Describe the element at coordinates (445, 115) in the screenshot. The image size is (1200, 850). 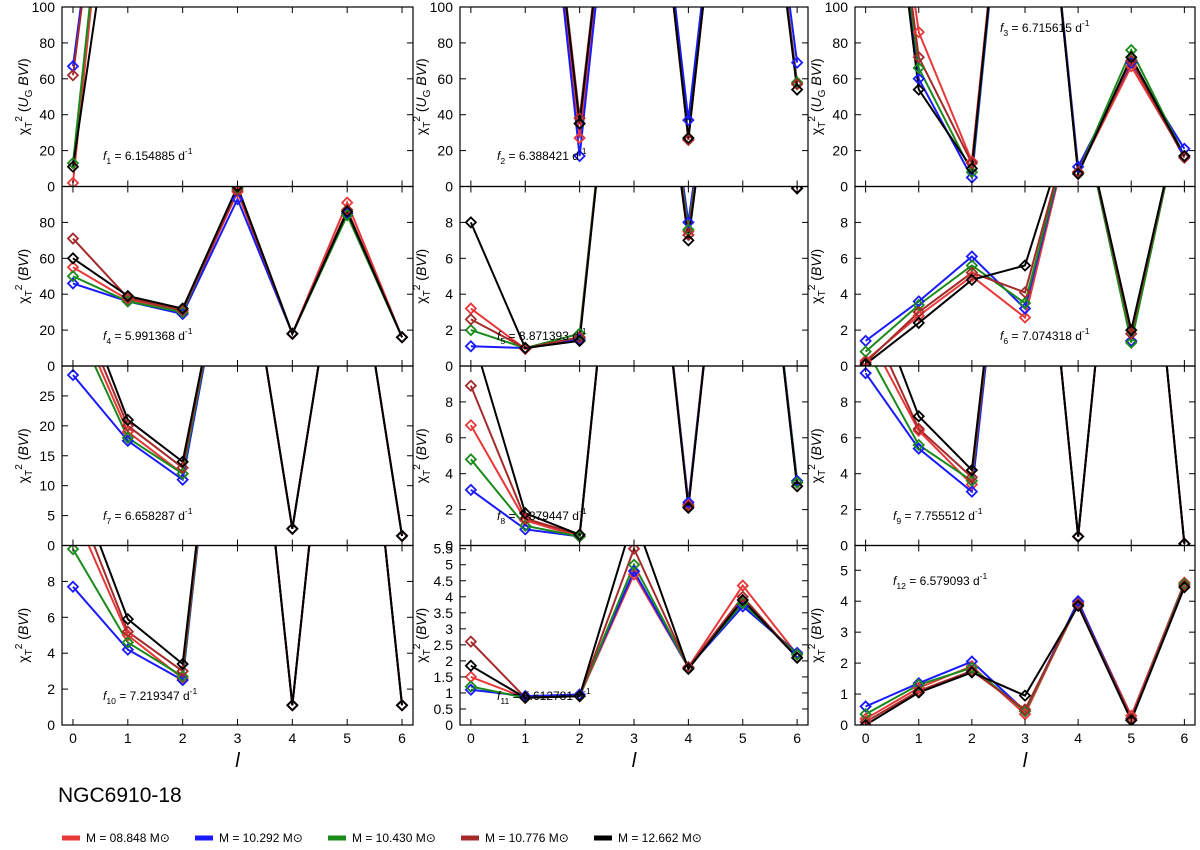
I see `y-tick-label: 40` at that location.